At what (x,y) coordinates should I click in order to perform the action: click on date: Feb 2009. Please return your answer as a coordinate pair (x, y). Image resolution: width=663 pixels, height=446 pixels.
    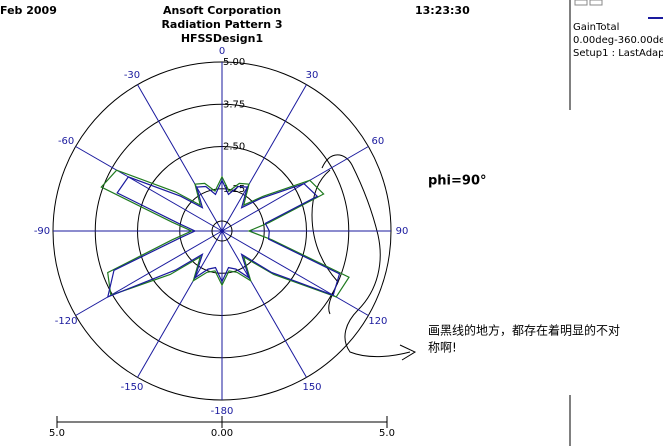
    Looking at the image, I should click on (28, 10).